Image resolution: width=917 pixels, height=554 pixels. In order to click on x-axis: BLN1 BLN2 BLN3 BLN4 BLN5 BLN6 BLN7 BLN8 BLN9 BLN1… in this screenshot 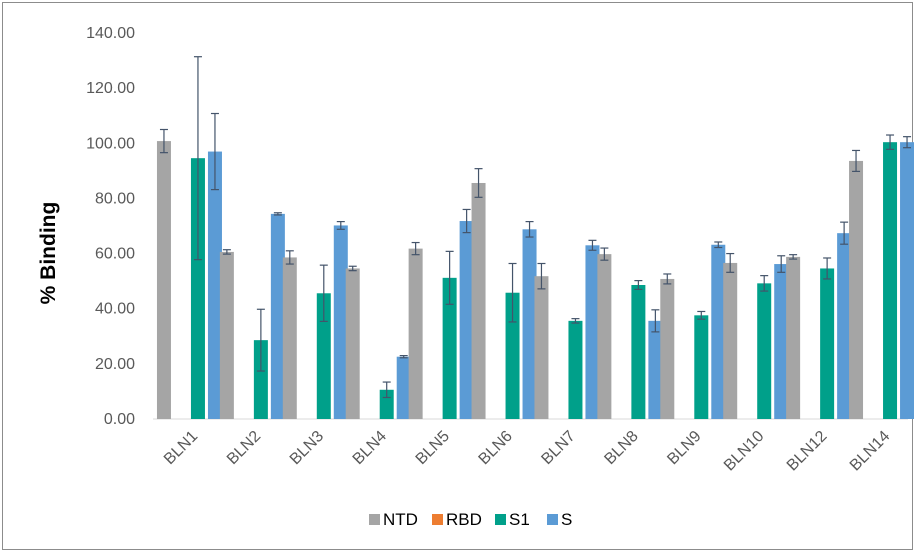, I will do `click(530, 446)`.